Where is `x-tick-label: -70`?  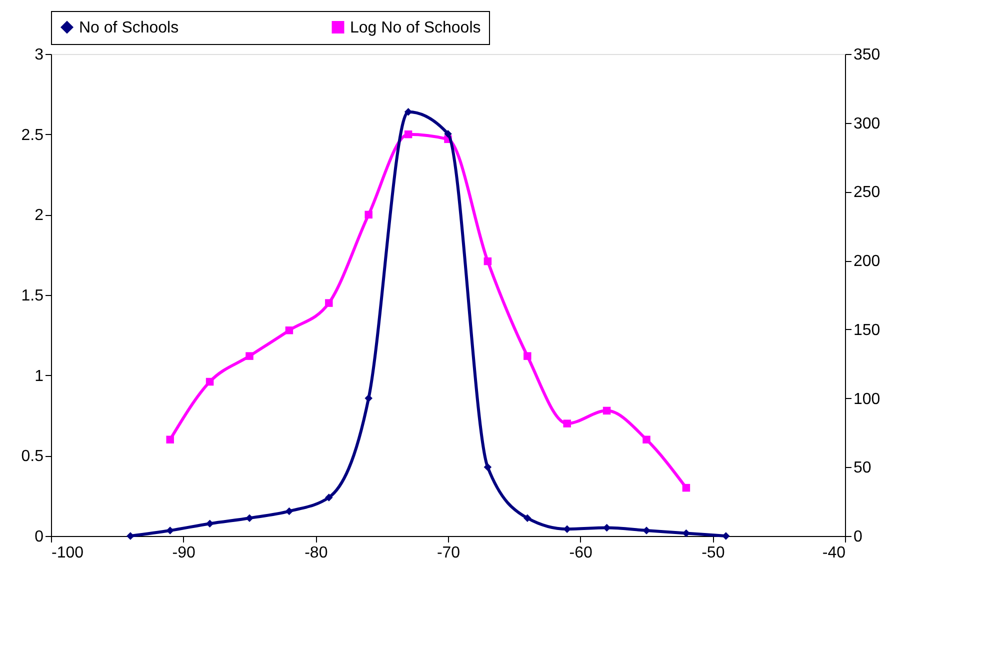
x-tick-label: -70 is located at coordinates (448, 553).